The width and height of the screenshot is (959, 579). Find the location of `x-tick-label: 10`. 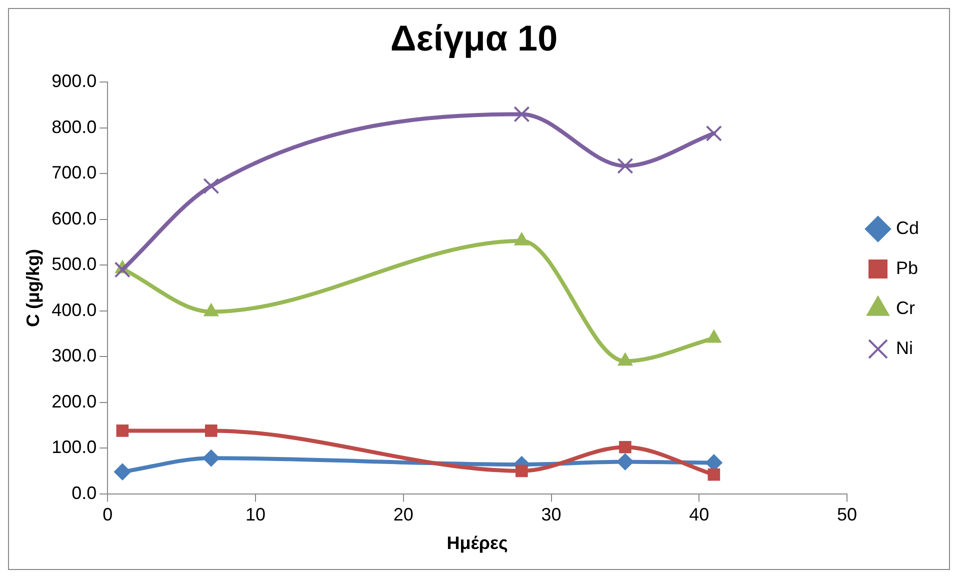

x-tick-label: 10 is located at coordinates (256, 514).